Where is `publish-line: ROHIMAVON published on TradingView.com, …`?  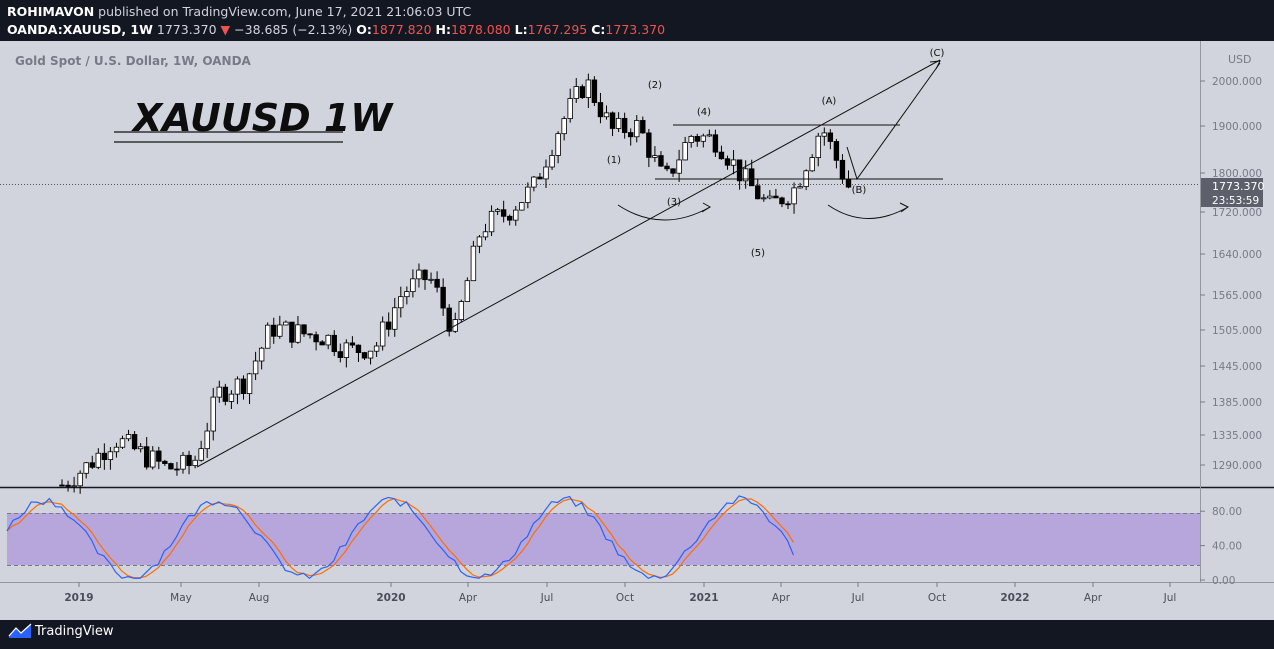
publish-line: ROHIMAVON published on TradingView.com, … is located at coordinates (239, 11).